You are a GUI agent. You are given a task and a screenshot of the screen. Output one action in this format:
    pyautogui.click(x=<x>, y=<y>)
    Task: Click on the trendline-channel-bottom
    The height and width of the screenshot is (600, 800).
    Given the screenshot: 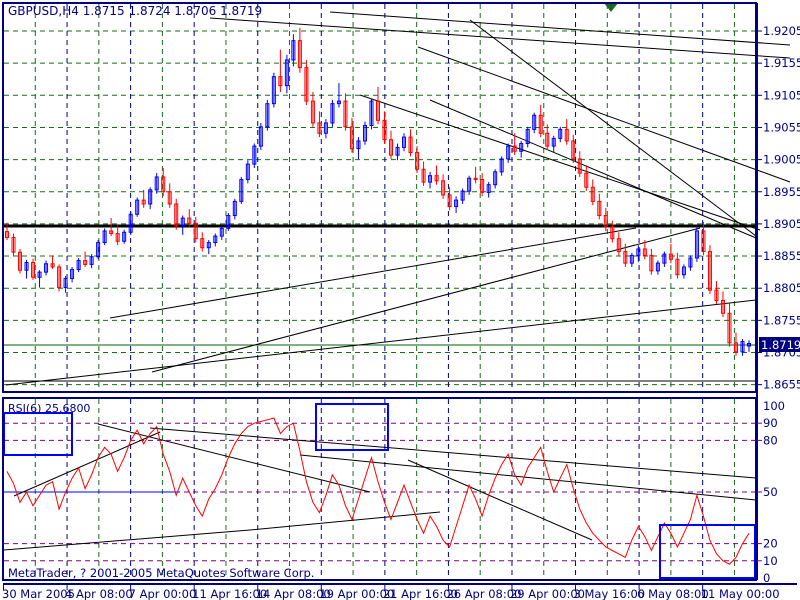 What is the action you would take?
    pyautogui.click(x=604, y=114)
    